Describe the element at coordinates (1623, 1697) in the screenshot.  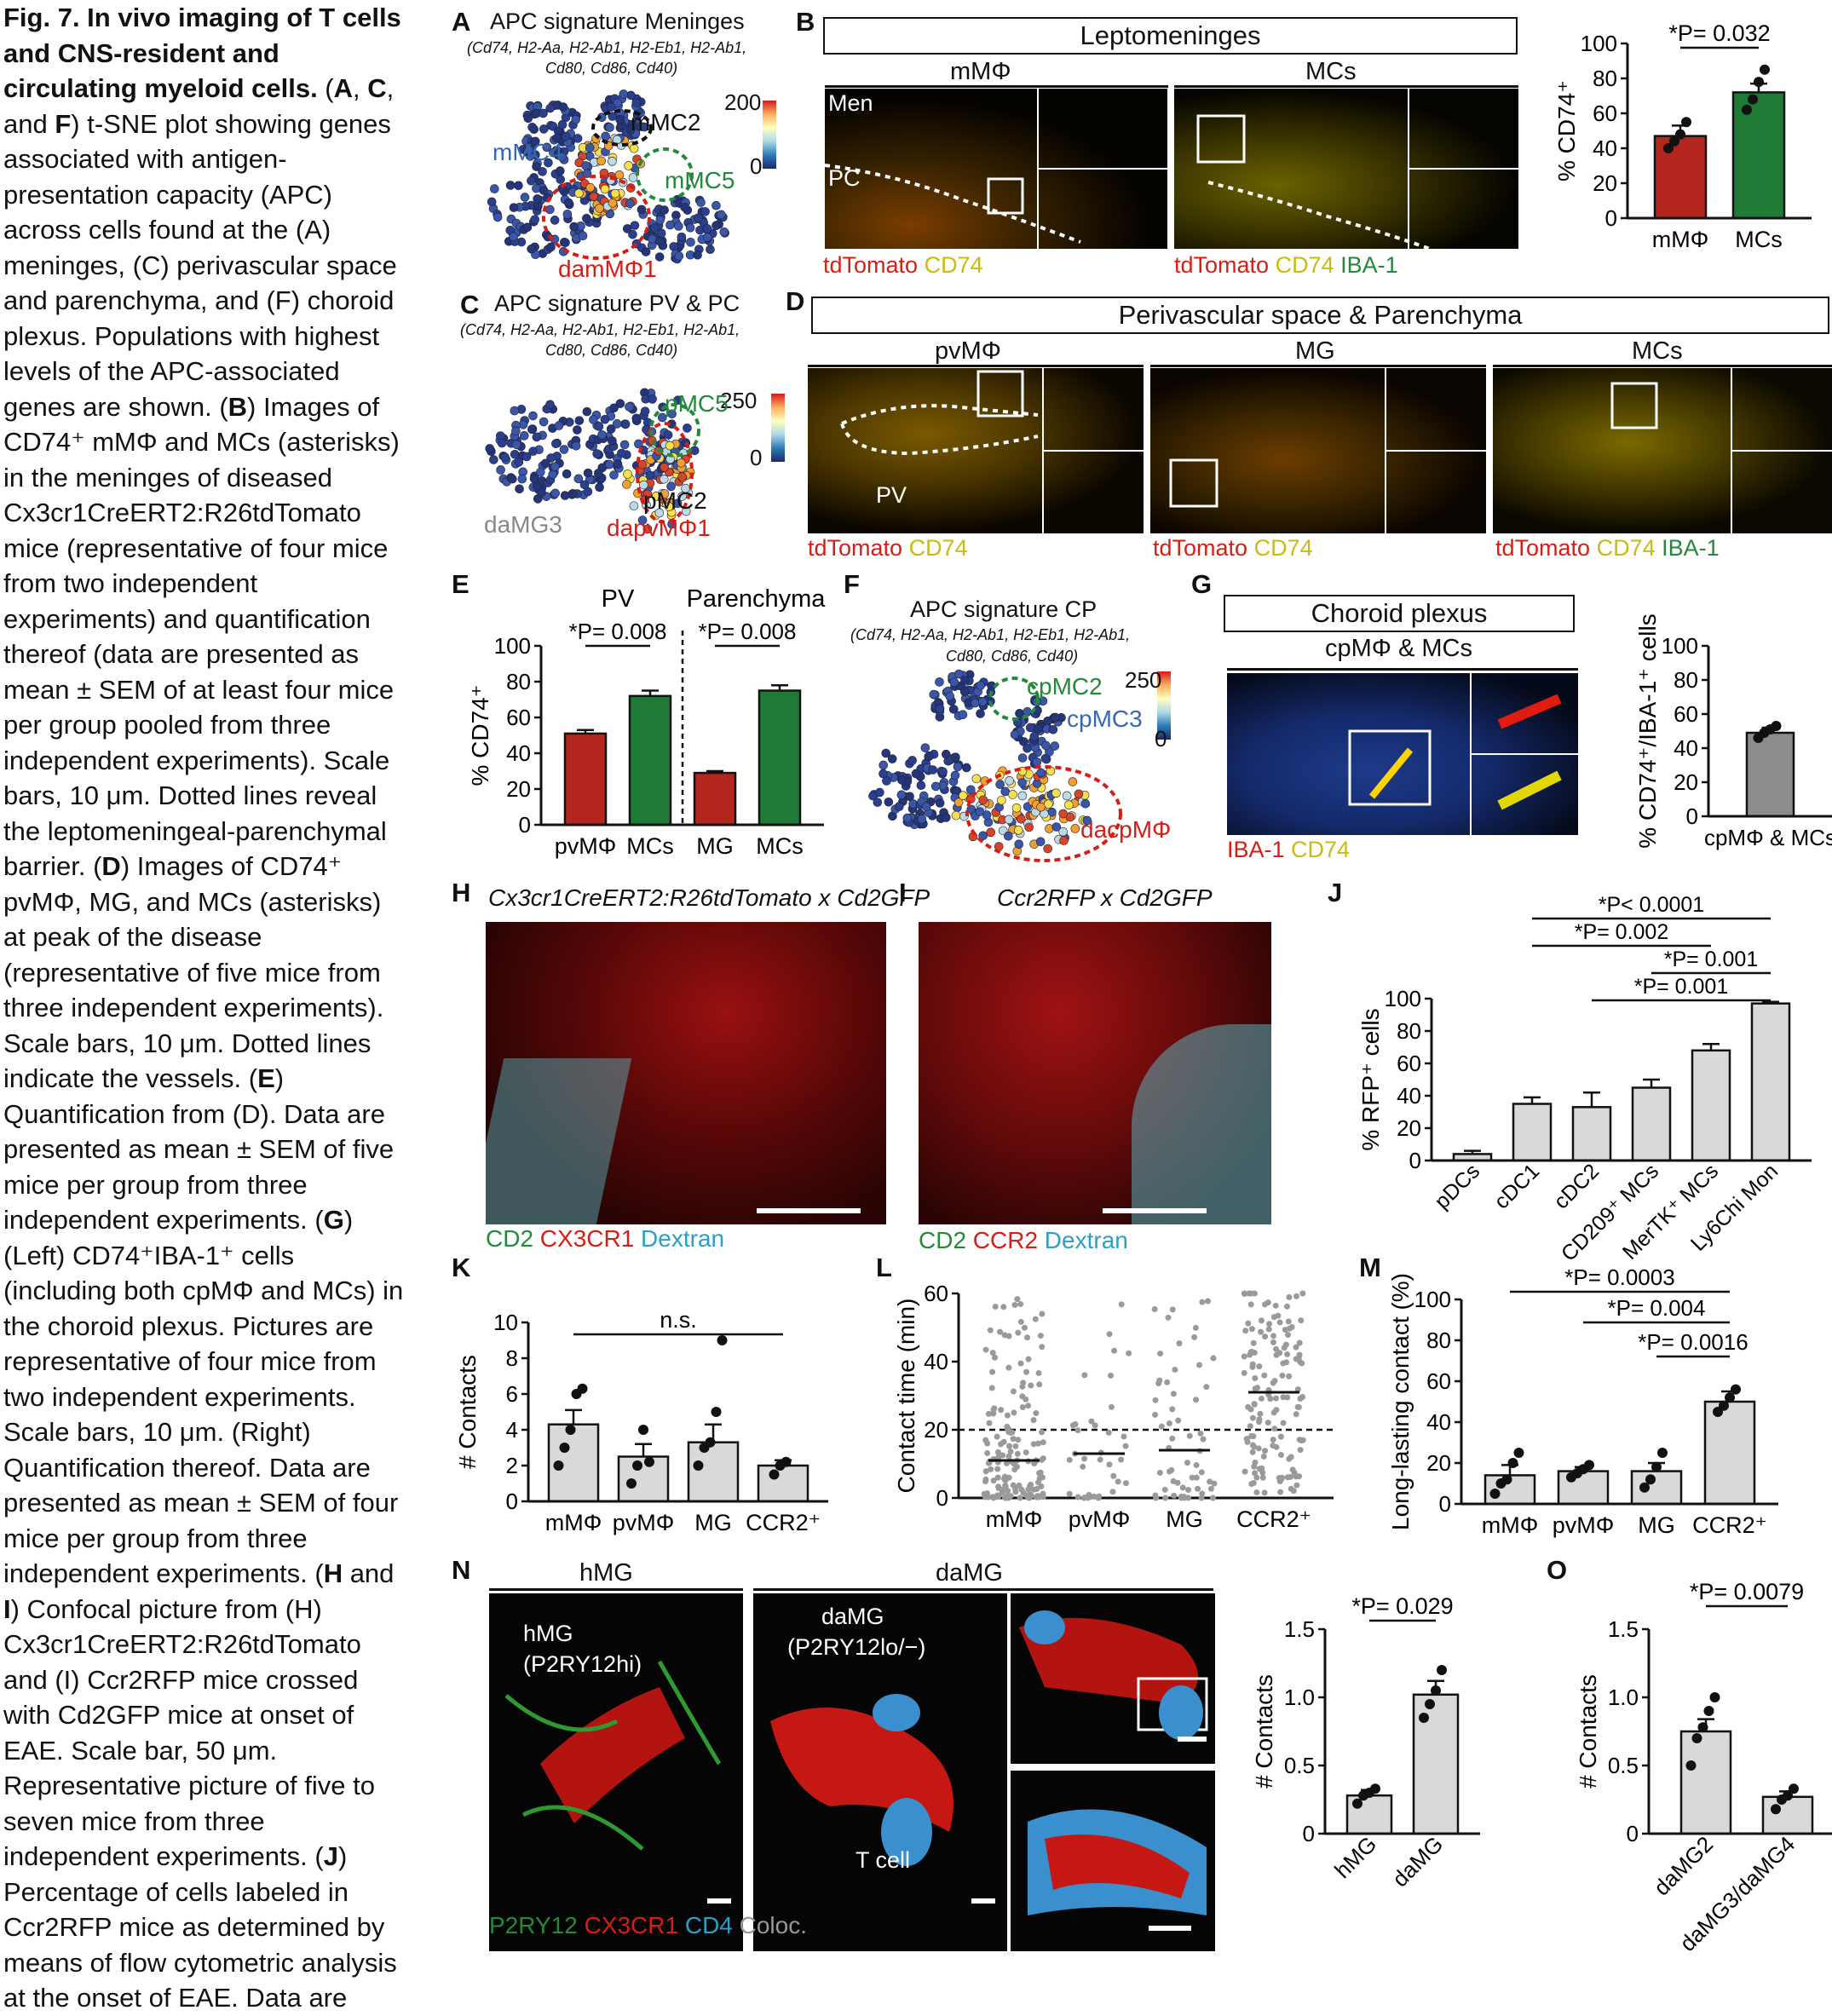
I see `y-tick-label: 1.0` at that location.